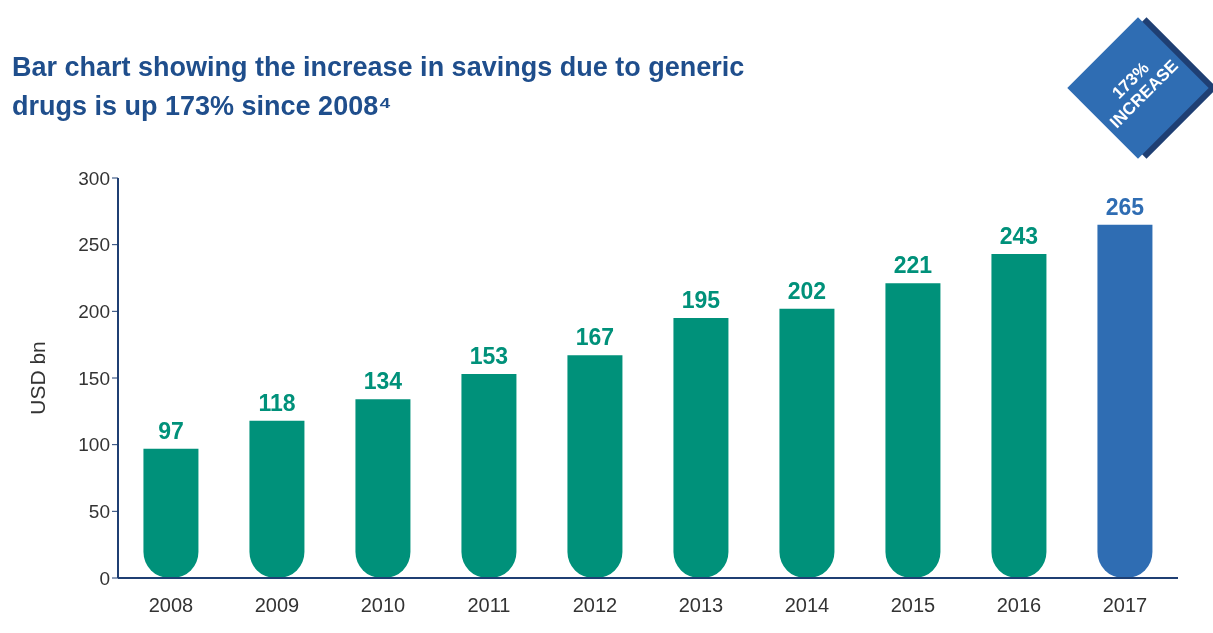 The image size is (1213, 633). What do you see at coordinates (701, 605) in the screenshot?
I see `x-tick-label: 2013` at bounding box center [701, 605].